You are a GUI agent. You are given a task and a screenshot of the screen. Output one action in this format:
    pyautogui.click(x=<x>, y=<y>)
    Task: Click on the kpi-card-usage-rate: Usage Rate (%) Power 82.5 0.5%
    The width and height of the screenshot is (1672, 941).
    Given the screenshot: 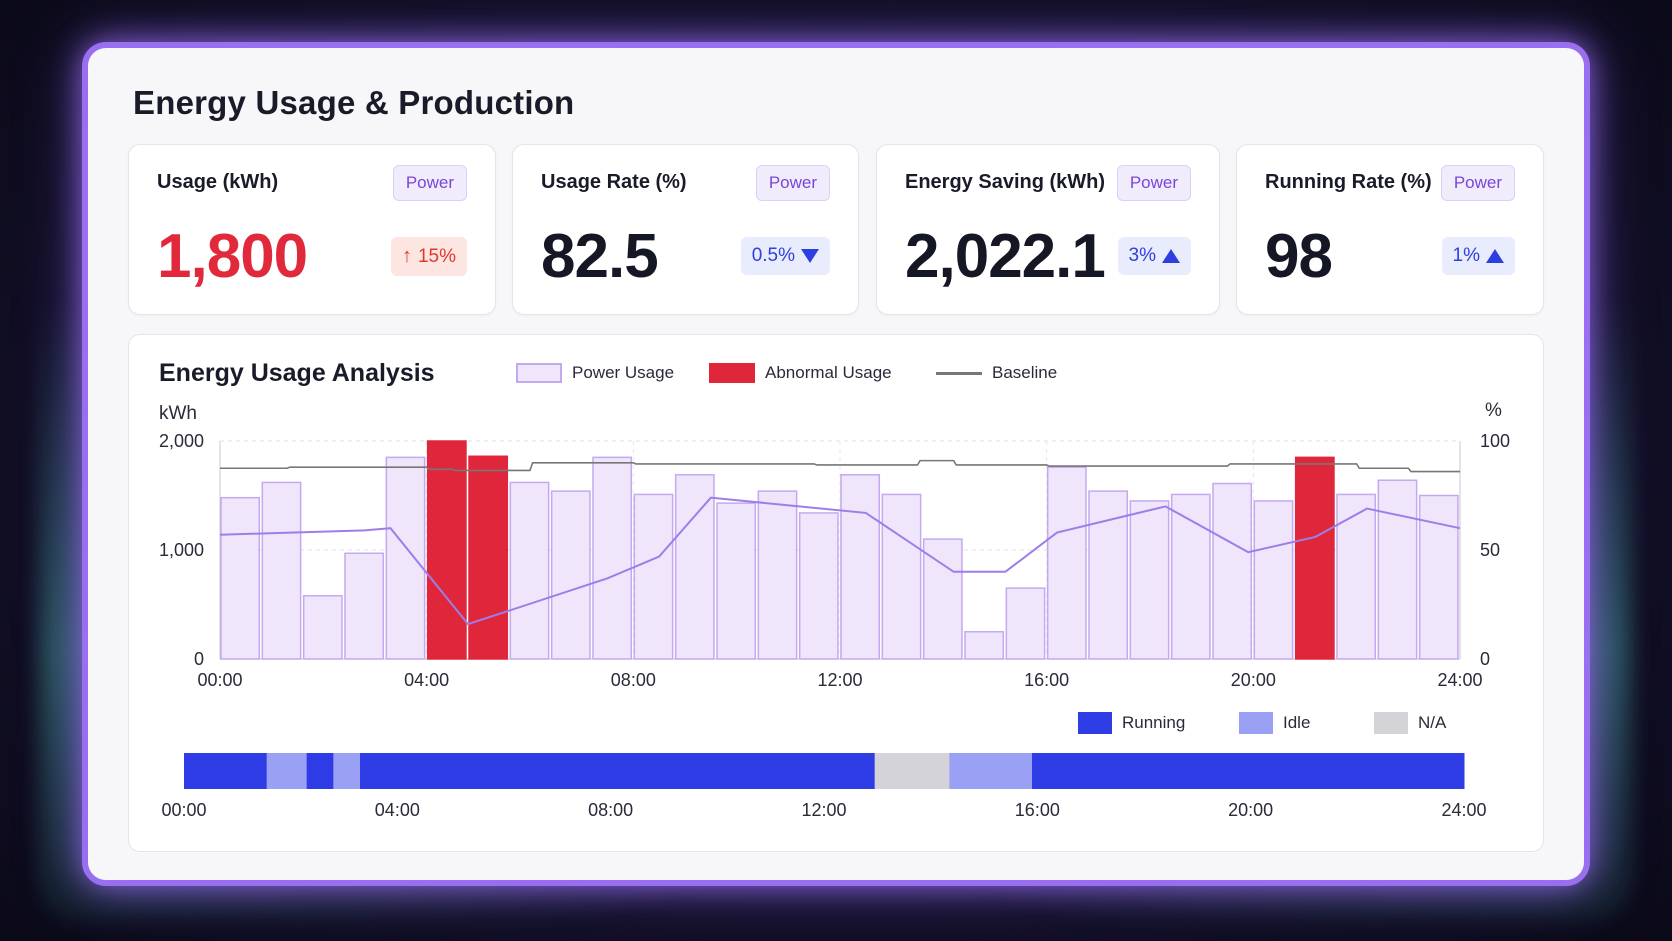 What is the action you would take?
    pyautogui.click(x=685, y=229)
    